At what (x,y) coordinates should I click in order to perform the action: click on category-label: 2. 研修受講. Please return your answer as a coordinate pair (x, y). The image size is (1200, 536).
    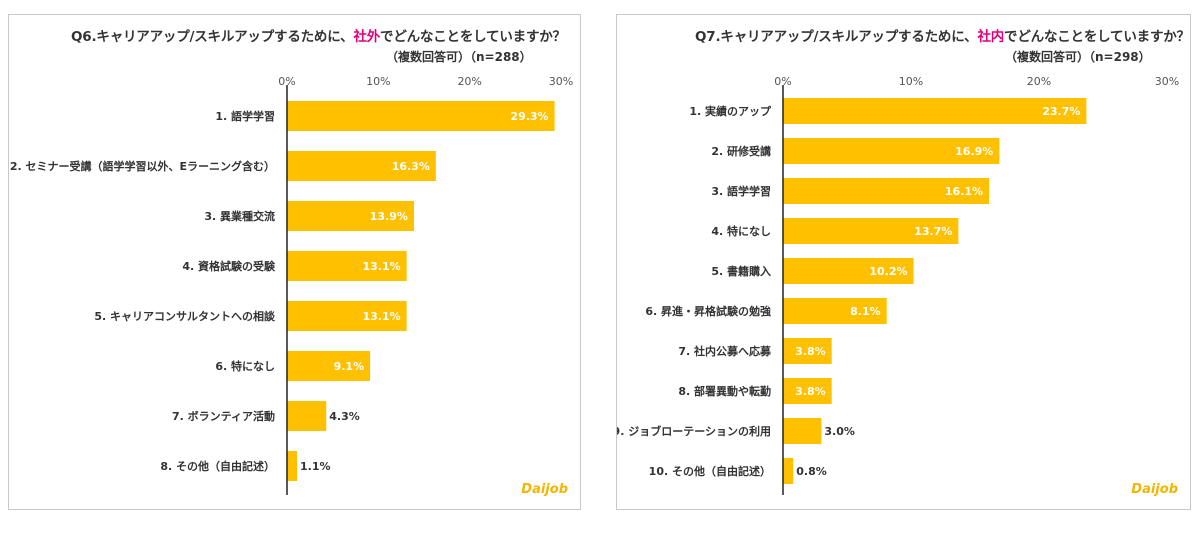
    Looking at the image, I should click on (741, 151).